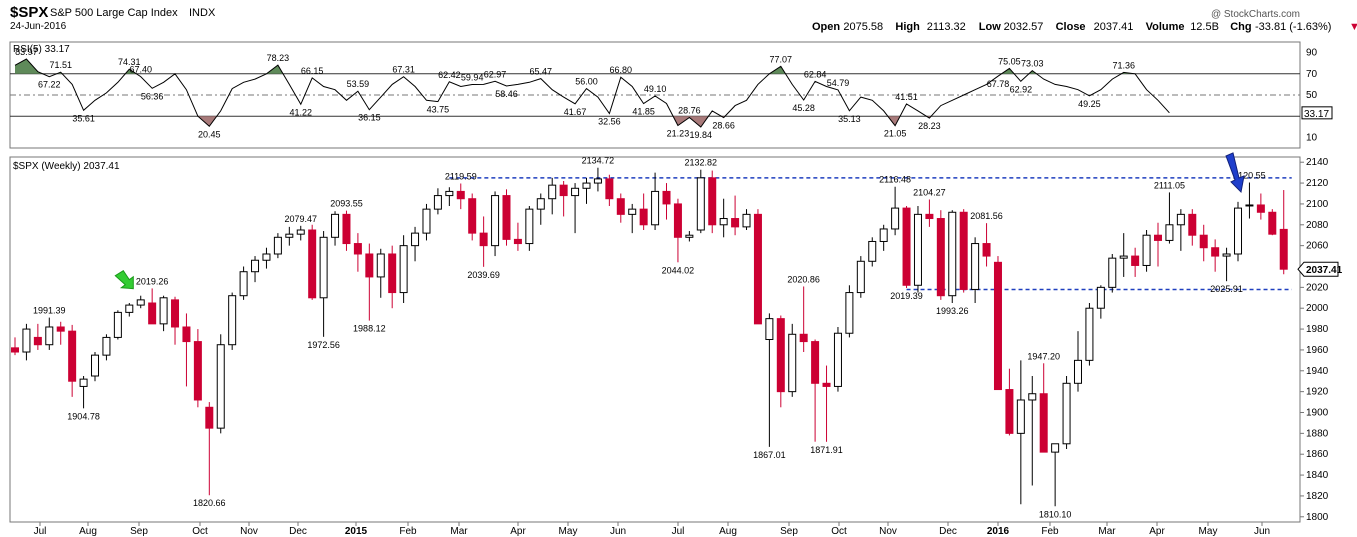 This screenshot has width=1357, height=537. I want to click on ohlc-value-volume: 12.5B, so click(1204, 27).